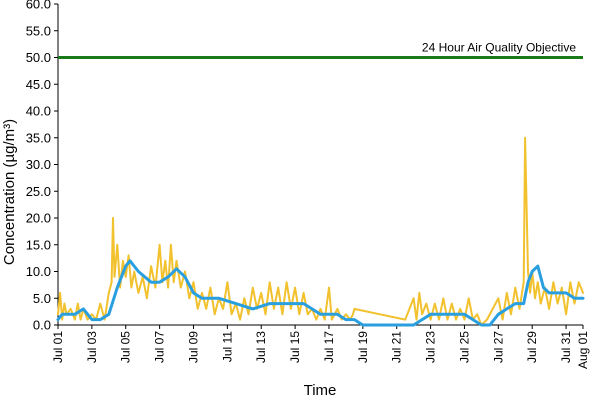 This screenshot has height=400, width=600. What do you see at coordinates (227, 346) in the screenshot?
I see `x-tick-label: Jul 11` at bounding box center [227, 346].